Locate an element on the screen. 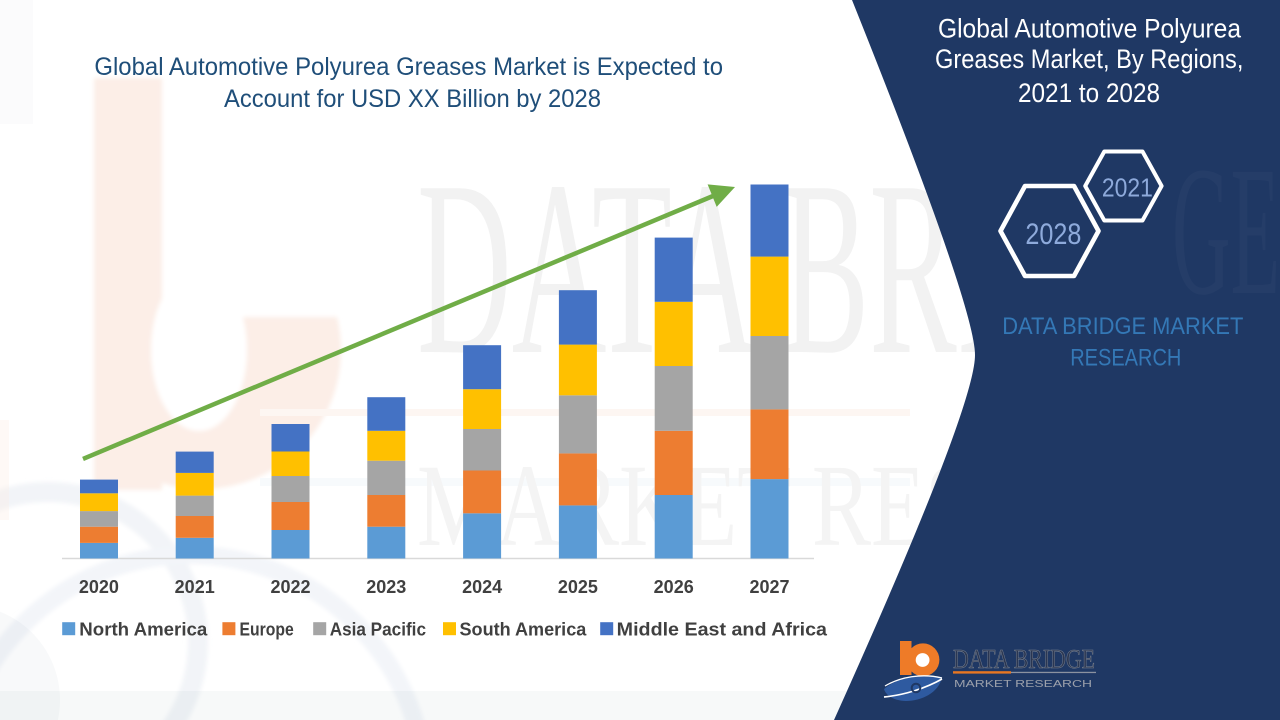  svg-text: 2026 is located at coordinates (674, 587).